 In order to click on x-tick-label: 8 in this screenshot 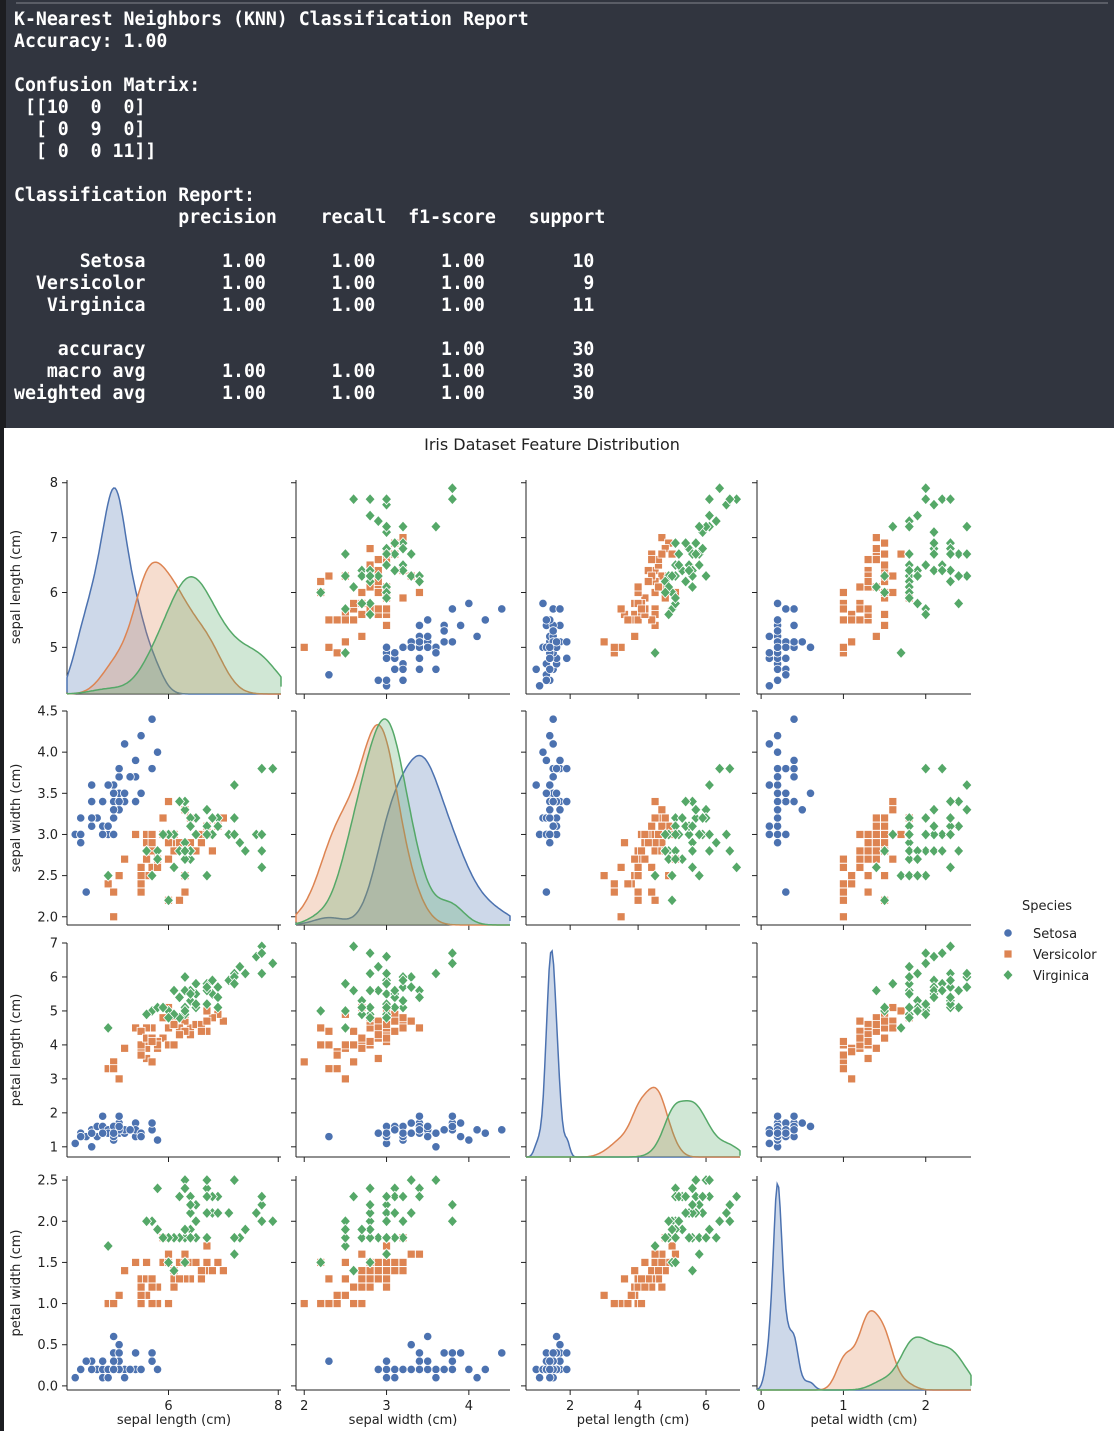, I will do `click(278, 1406)`.